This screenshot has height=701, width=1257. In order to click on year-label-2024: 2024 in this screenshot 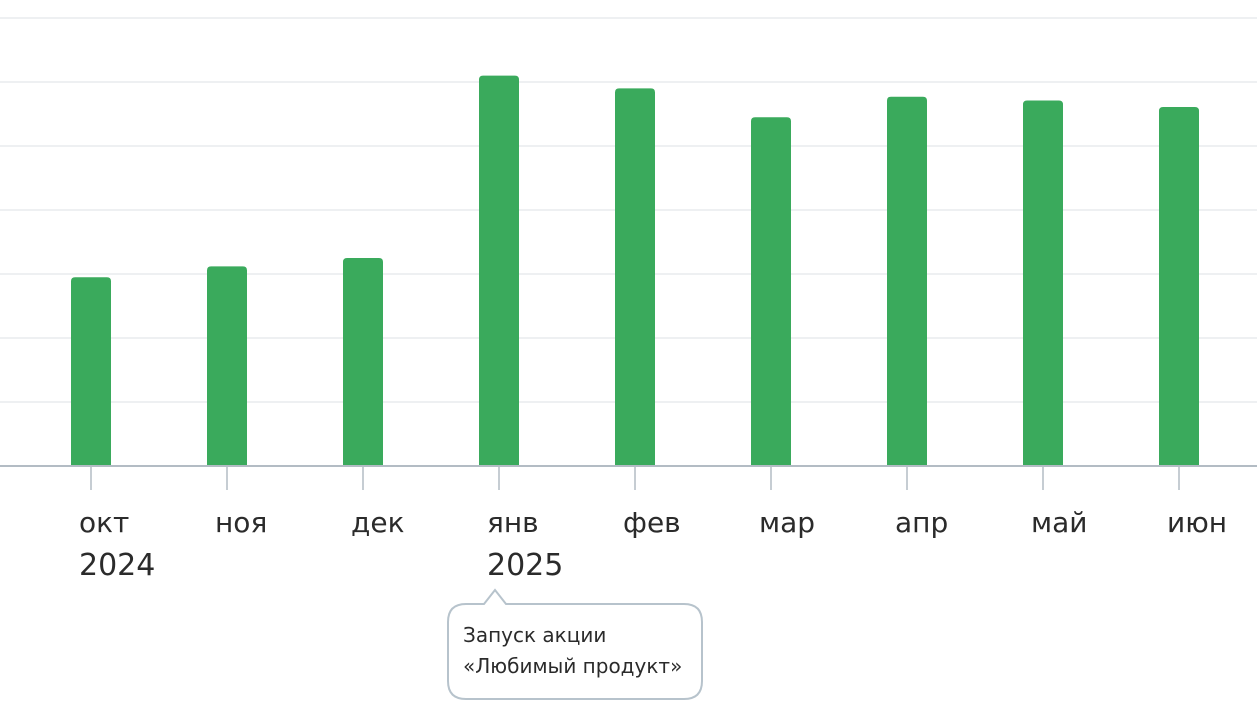, I will do `click(117, 565)`.